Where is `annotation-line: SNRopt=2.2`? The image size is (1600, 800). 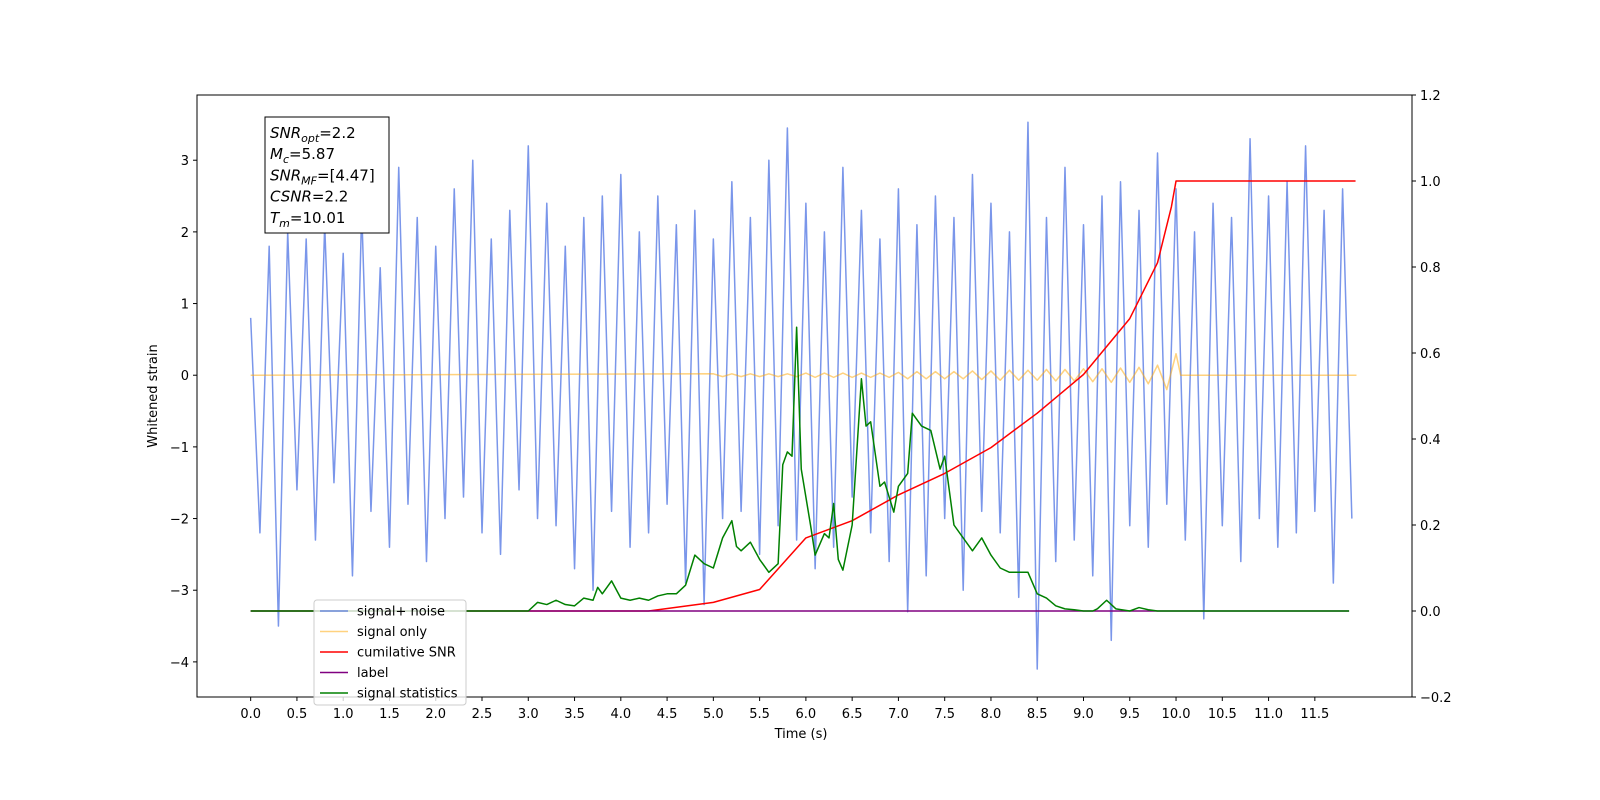
annotation-line: SNRopt=2.2 is located at coordinates (313, 134).